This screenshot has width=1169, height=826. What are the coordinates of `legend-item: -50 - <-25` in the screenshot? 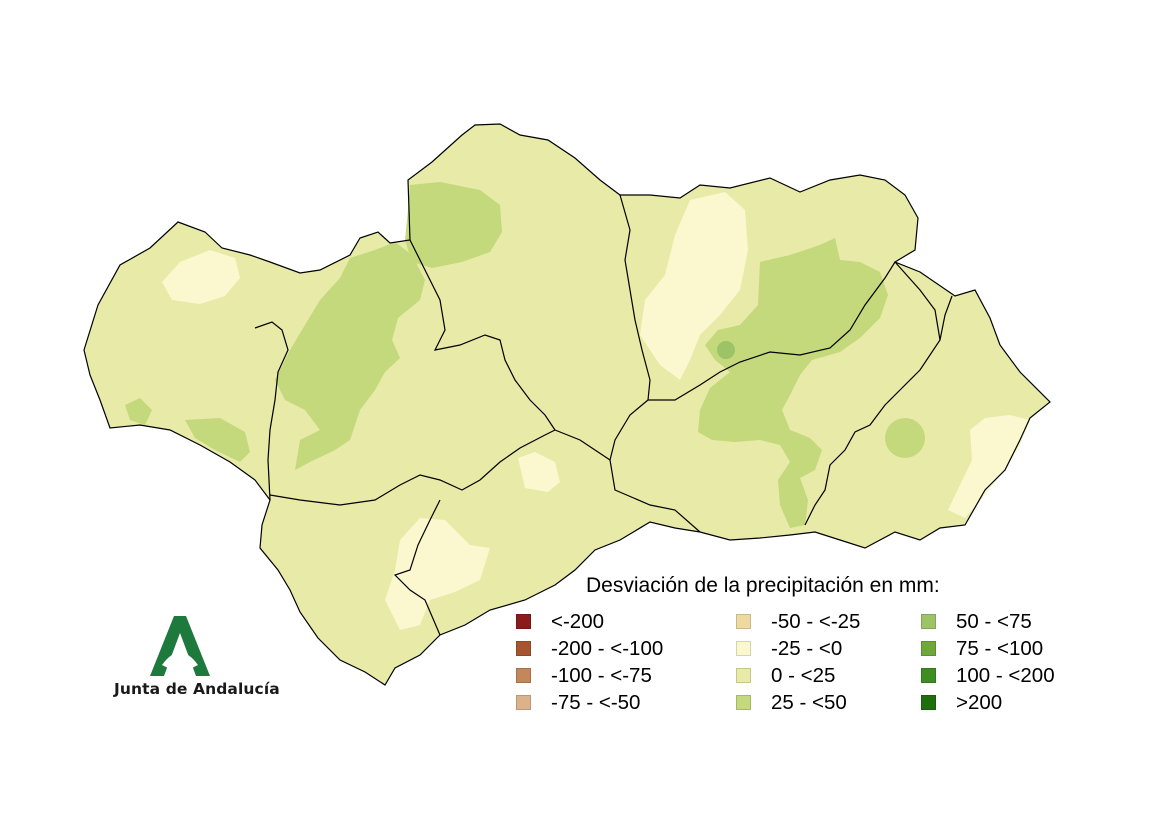 It's located at (828, 621).